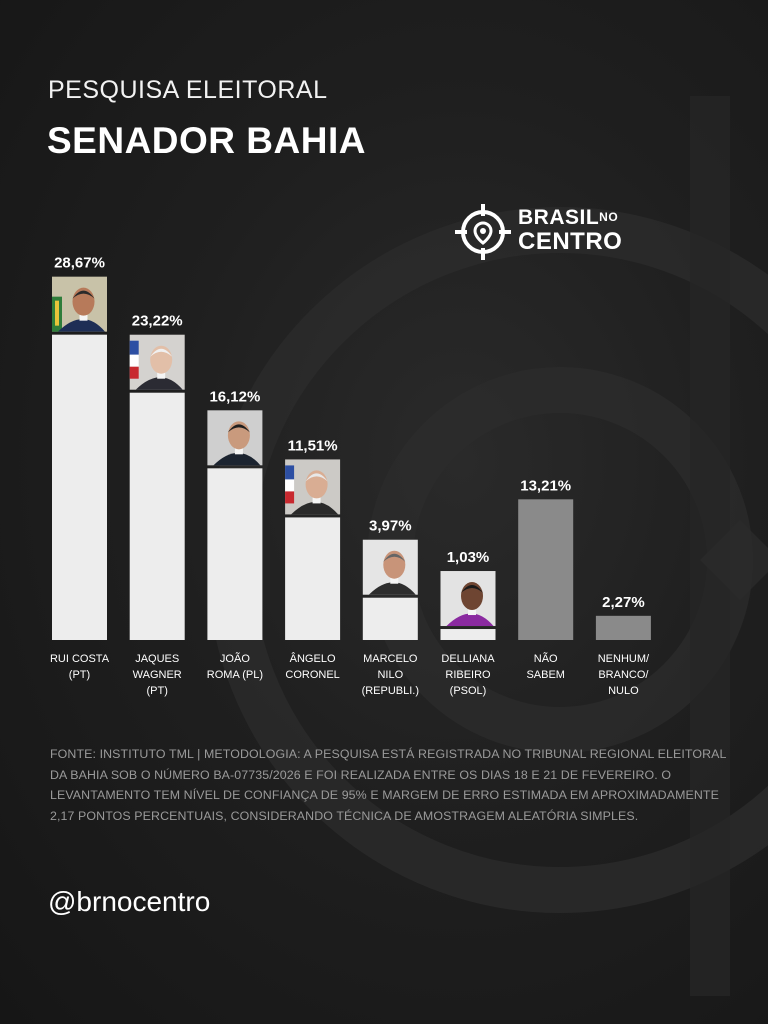 The width and height of the screenshot is (768, 1024). Describe the element at coordinates (468, 675) in the screenshot. I see `category-label: DELLIANA RIBEIRO (PSOL)` at that location.